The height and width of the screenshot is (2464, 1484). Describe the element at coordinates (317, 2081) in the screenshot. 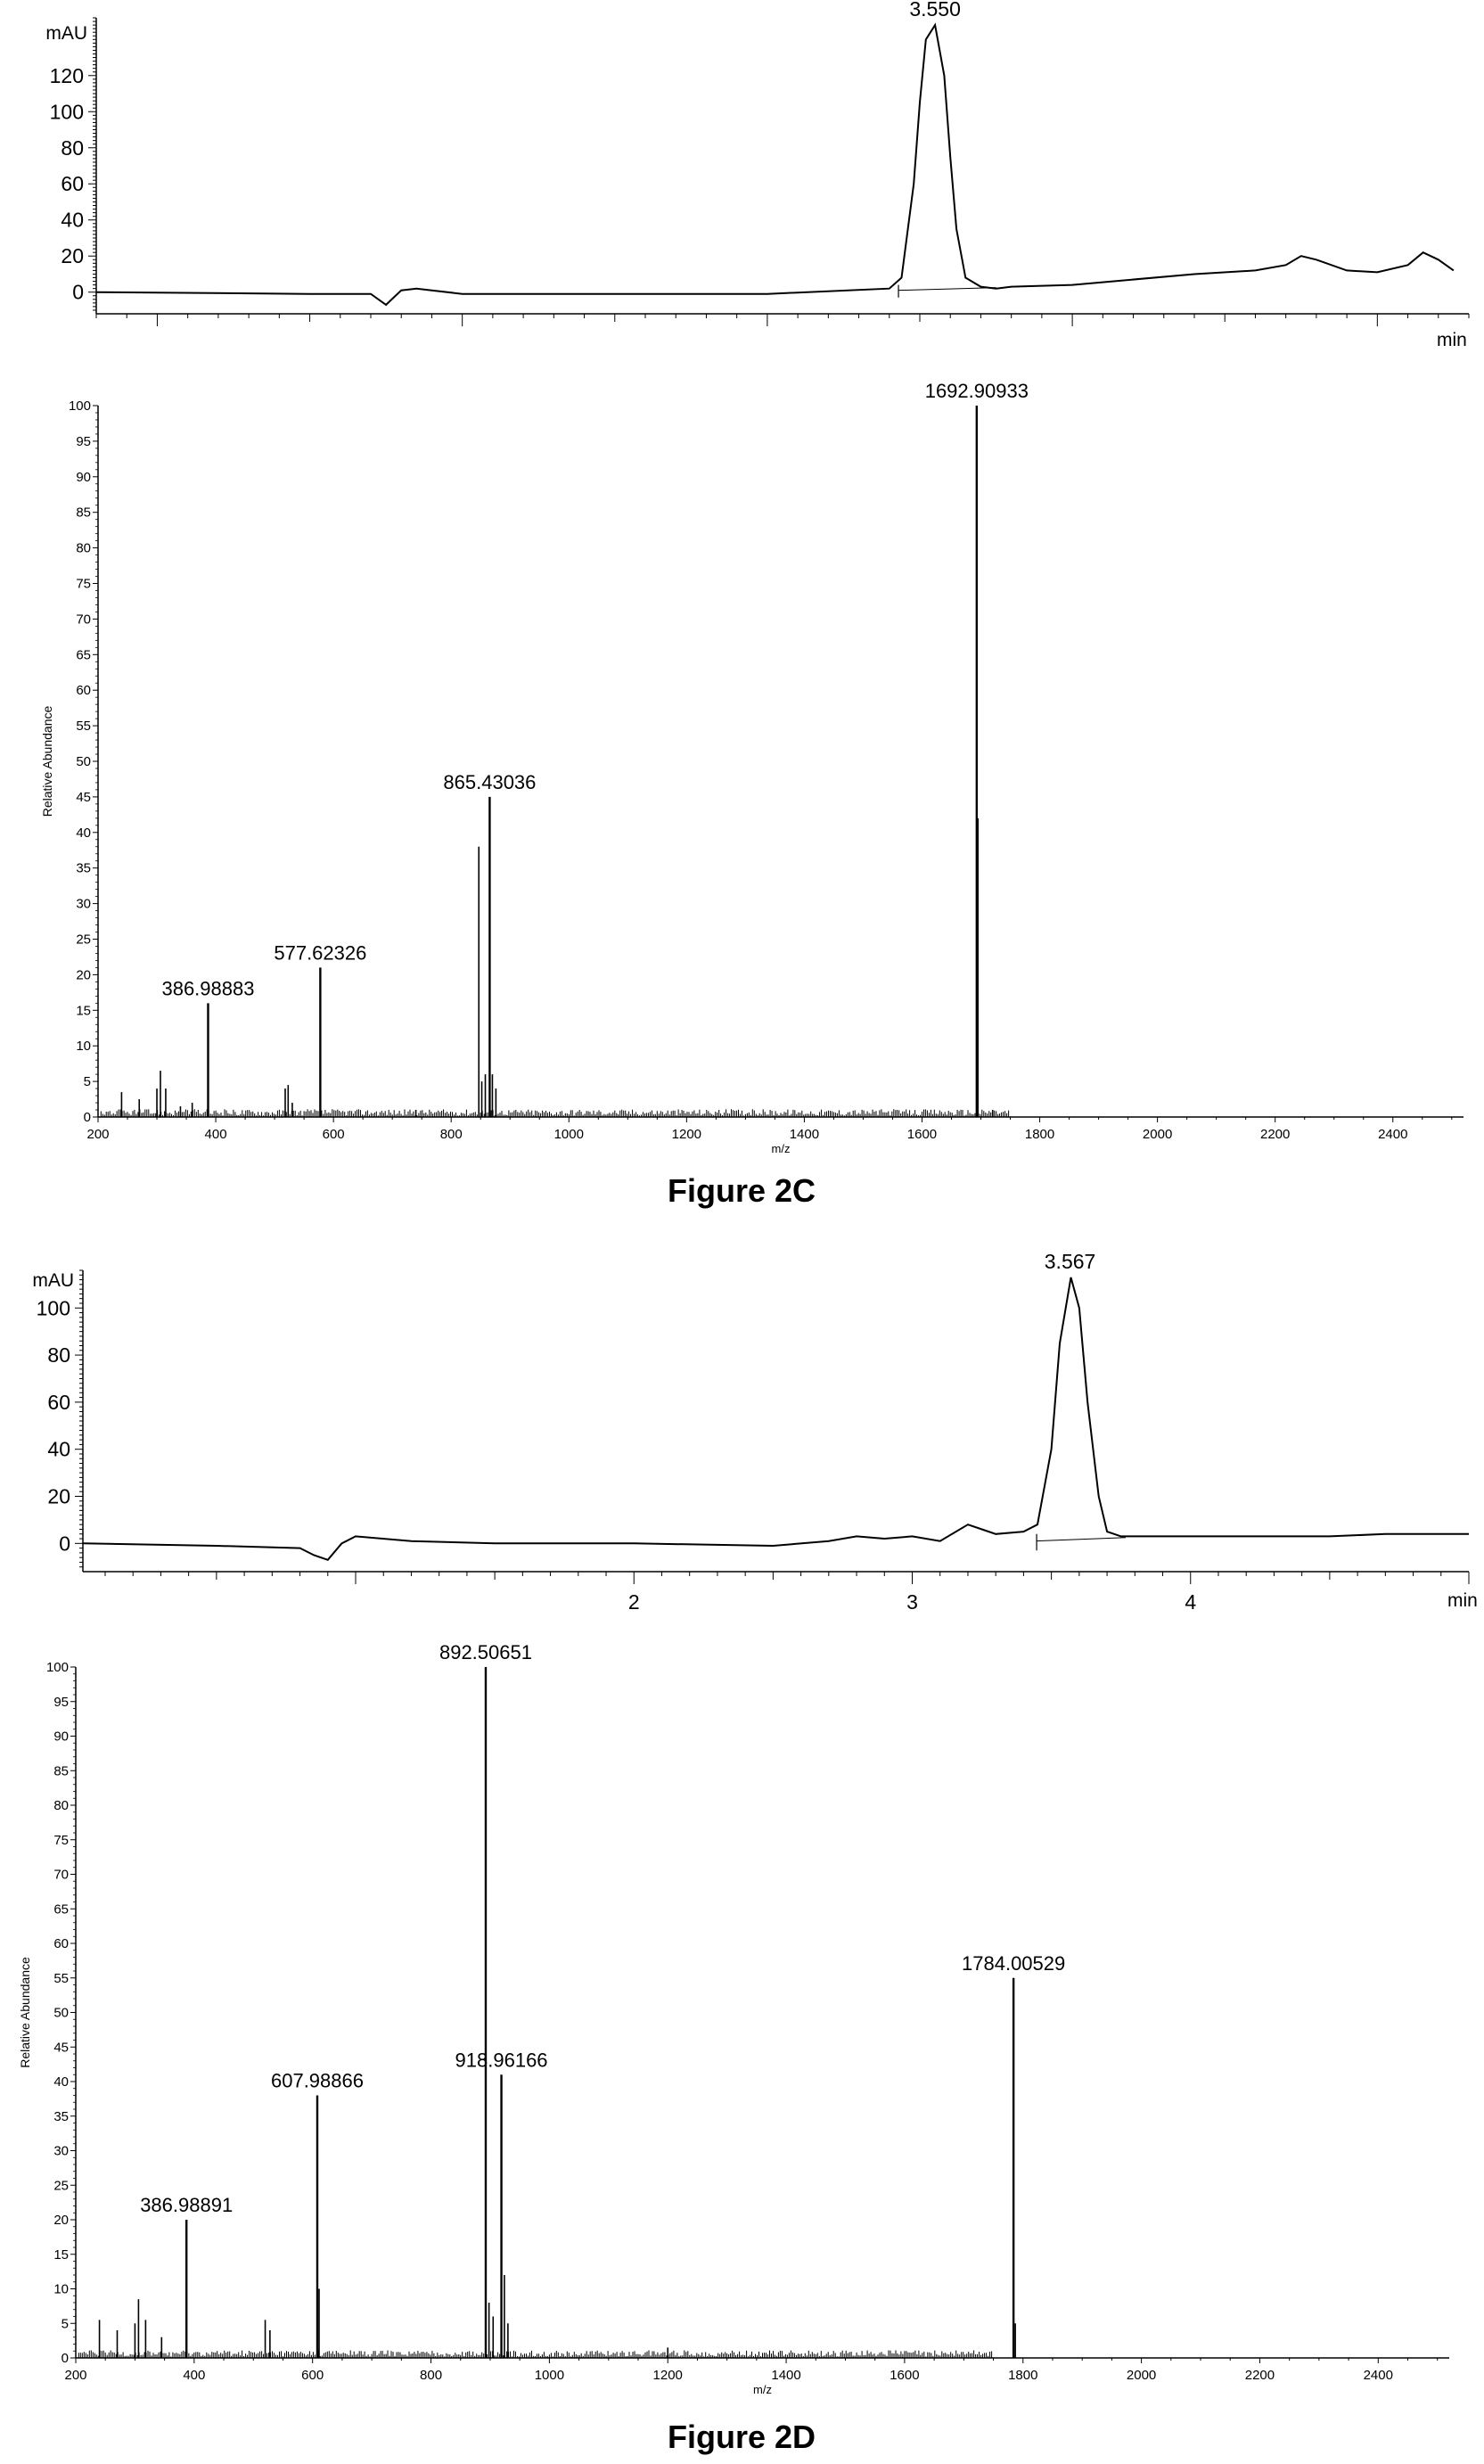

I see `peak-label: 607.98866` at that location.